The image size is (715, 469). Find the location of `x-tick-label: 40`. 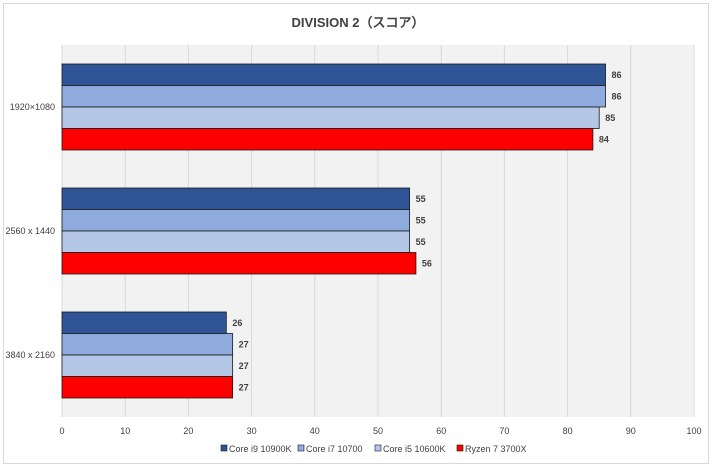

x-tick-label: 40 is located at coordinates (315, 431).